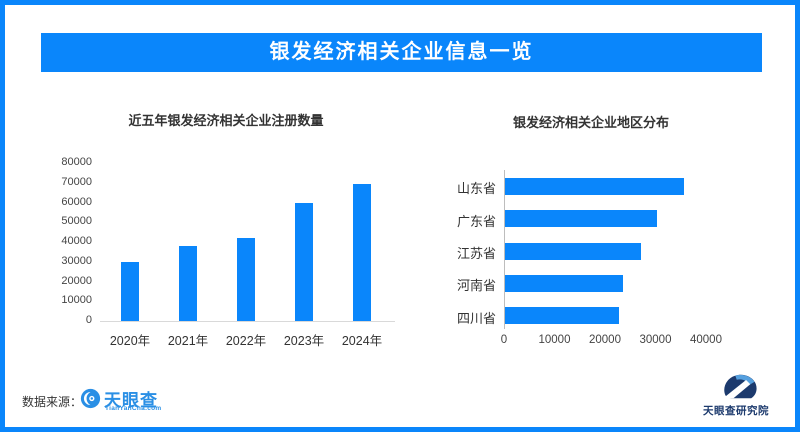 The width and height of the screenshot is (800, 432). Describe the element at coordinates (476, 253) in the screenshot. I see `y-axis-category-label: 江苏省` at that location.